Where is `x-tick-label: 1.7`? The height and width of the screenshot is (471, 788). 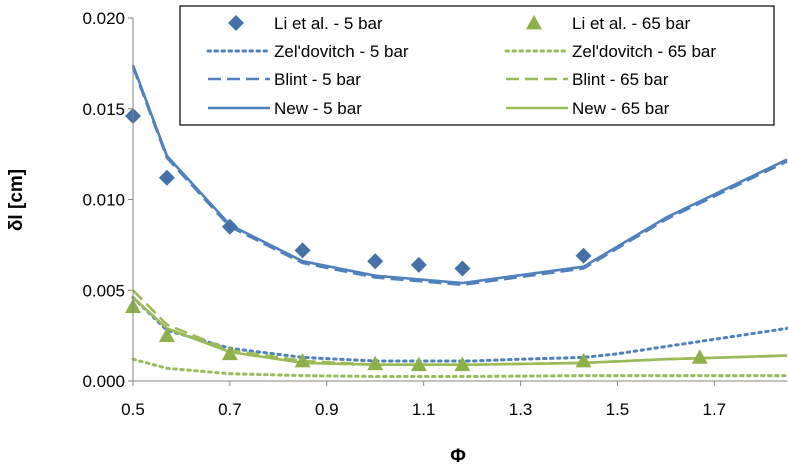
x-tick-label: 1.7 is located at coordinates (715, 409).